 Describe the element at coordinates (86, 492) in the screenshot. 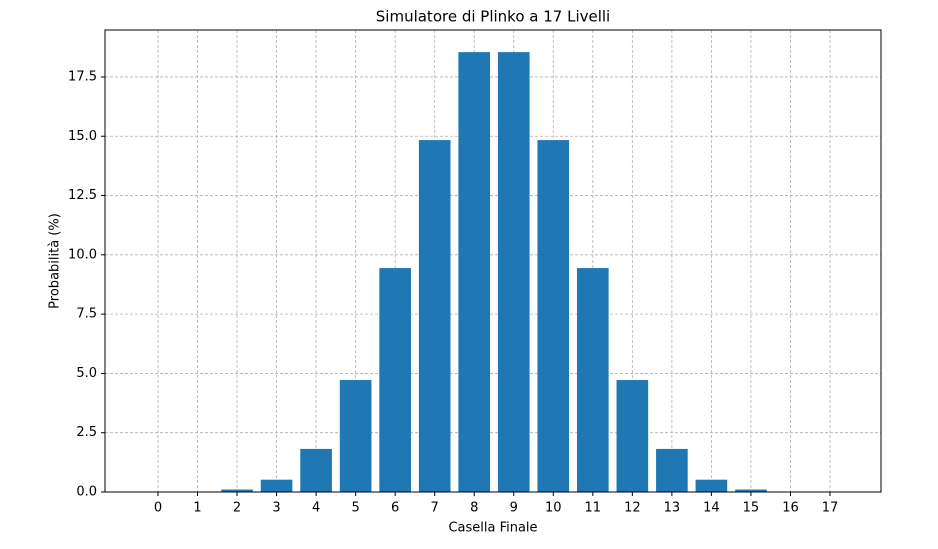

I see `y-tick-label: 0.0` at that location.